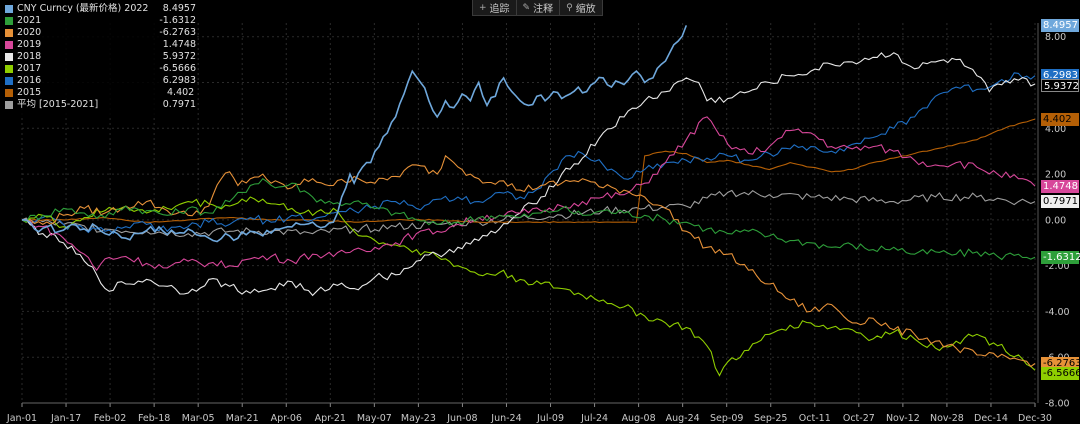 The width and height of the screenshot is (1080, 424). What do you see at coordinates (286, 418) in the screenshot?
I see `x-tick-label: Apr-06` at bounding box center [286, 418].